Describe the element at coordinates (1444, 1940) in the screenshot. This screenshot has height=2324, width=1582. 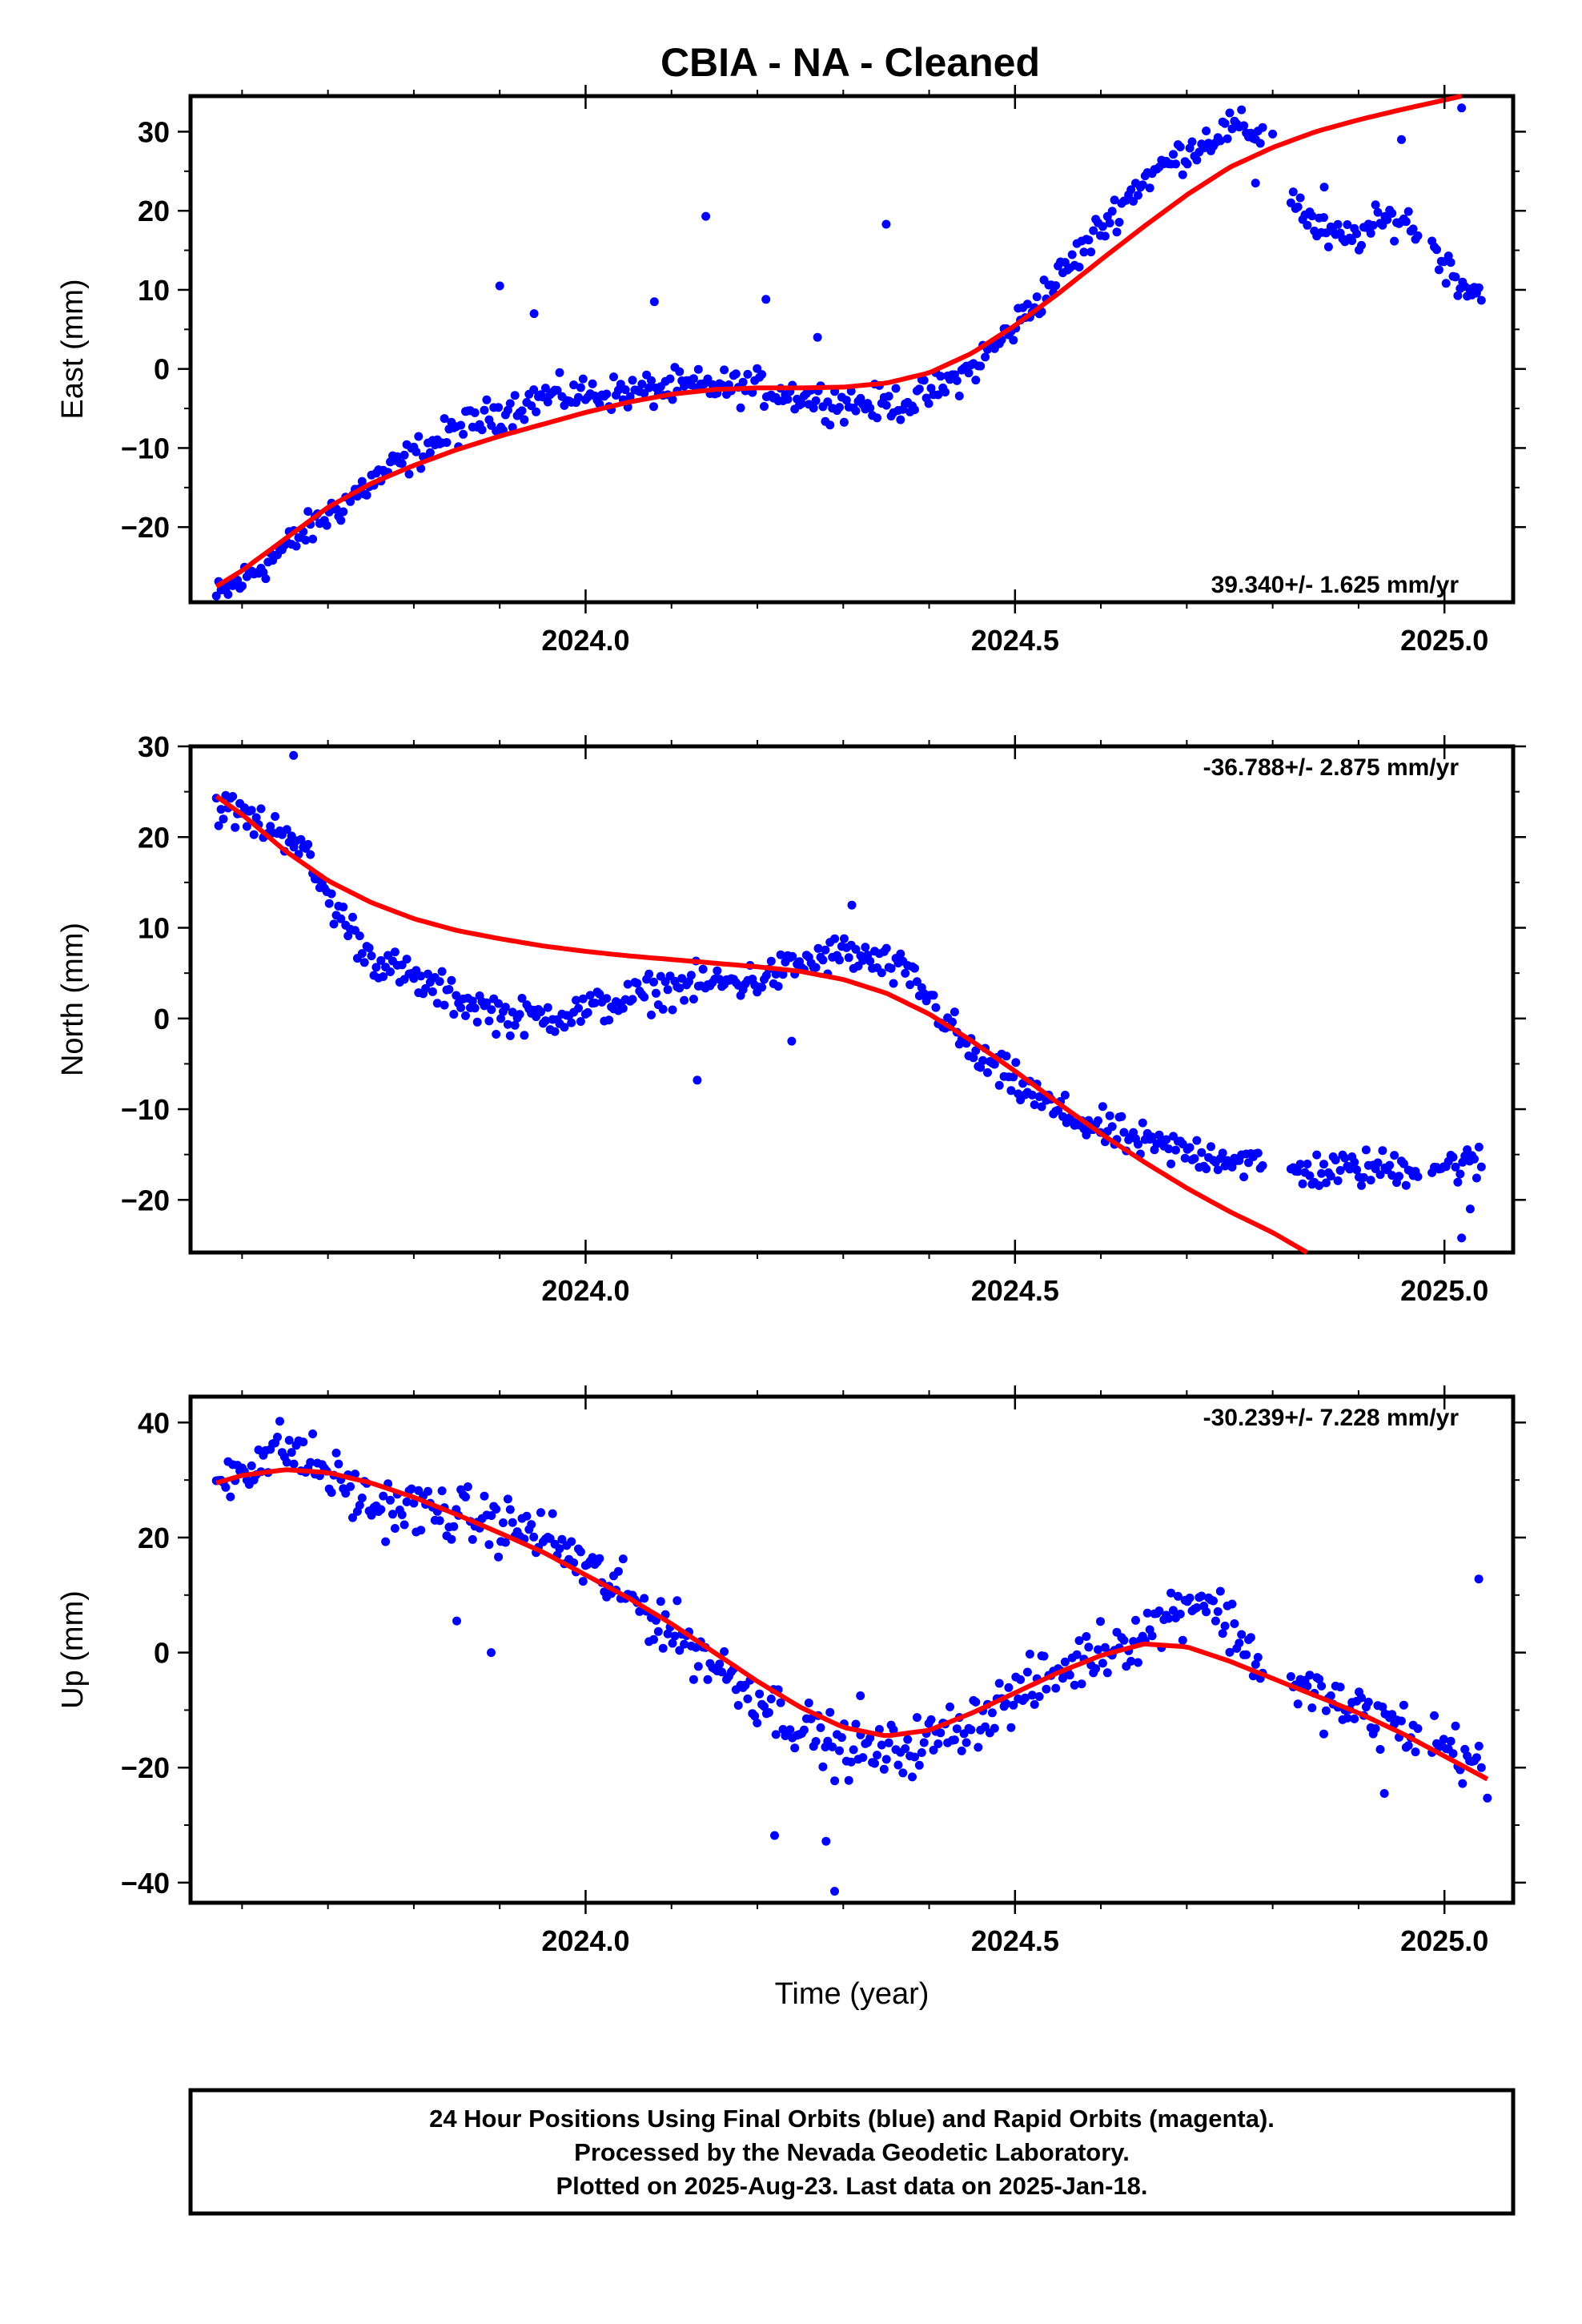
I see `x-tick-label: 2025.0` at that location.